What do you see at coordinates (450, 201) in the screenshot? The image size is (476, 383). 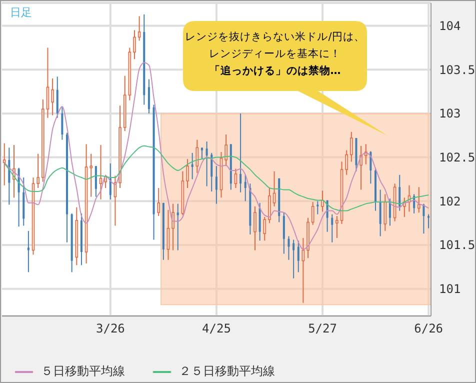 I see `y-tick-label: 102` at bounding box center [450, 201].